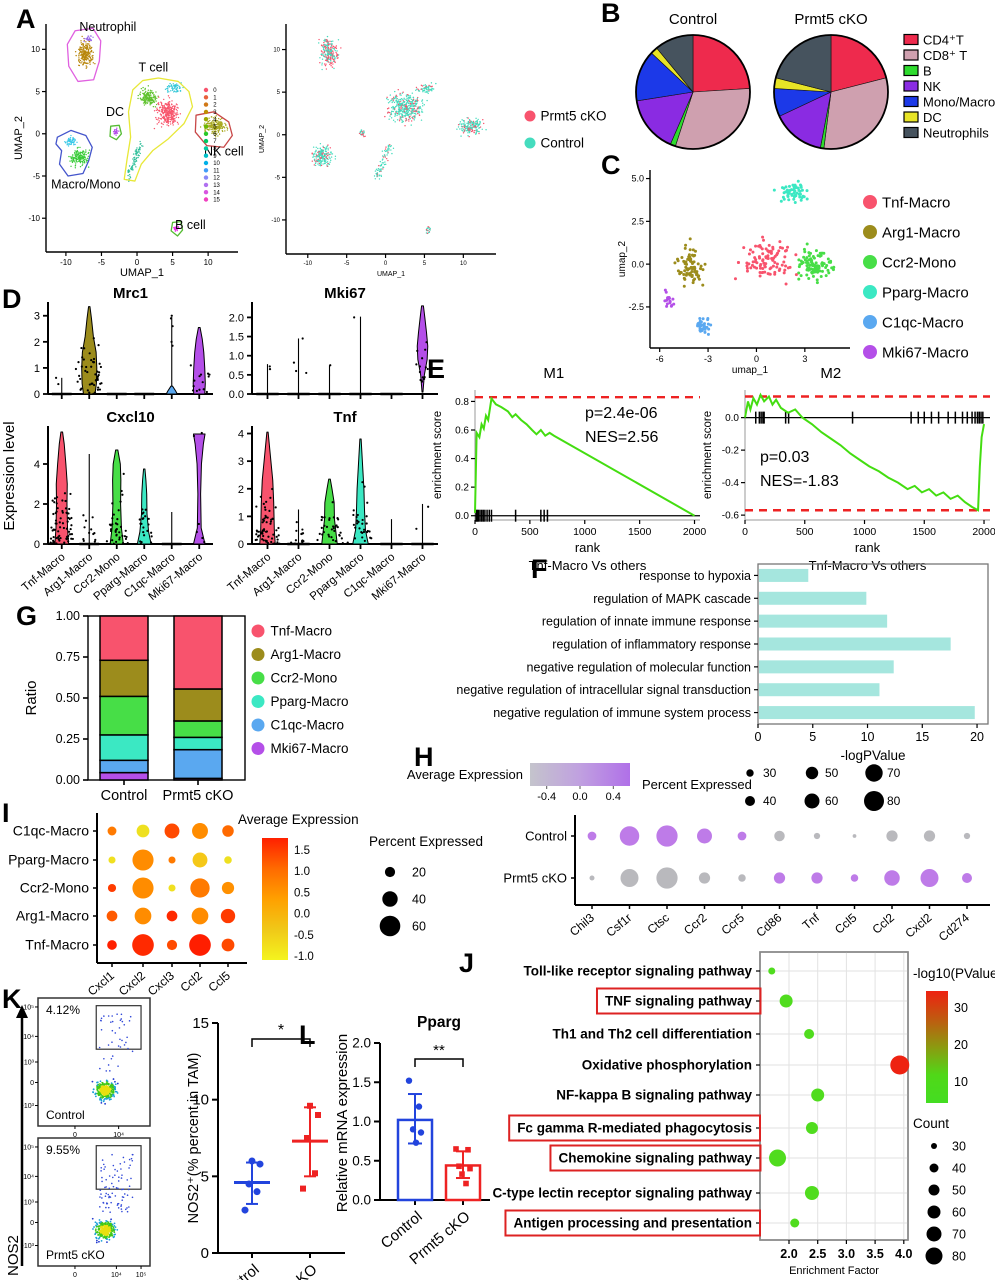  What do you see at coordinates (216, 193) in the screenshot?
I see `svg-text: 14` at bounding box center [216, 193].